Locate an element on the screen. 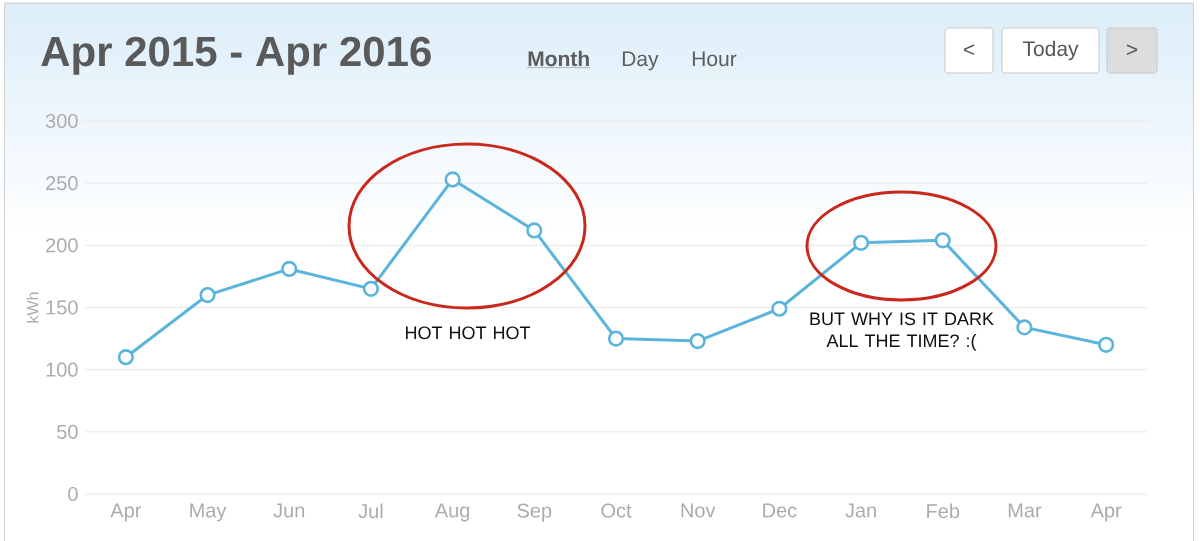 This screenshot has height=541, width=1200. x-tick-label: Jun is located at coordinates (289, 510).